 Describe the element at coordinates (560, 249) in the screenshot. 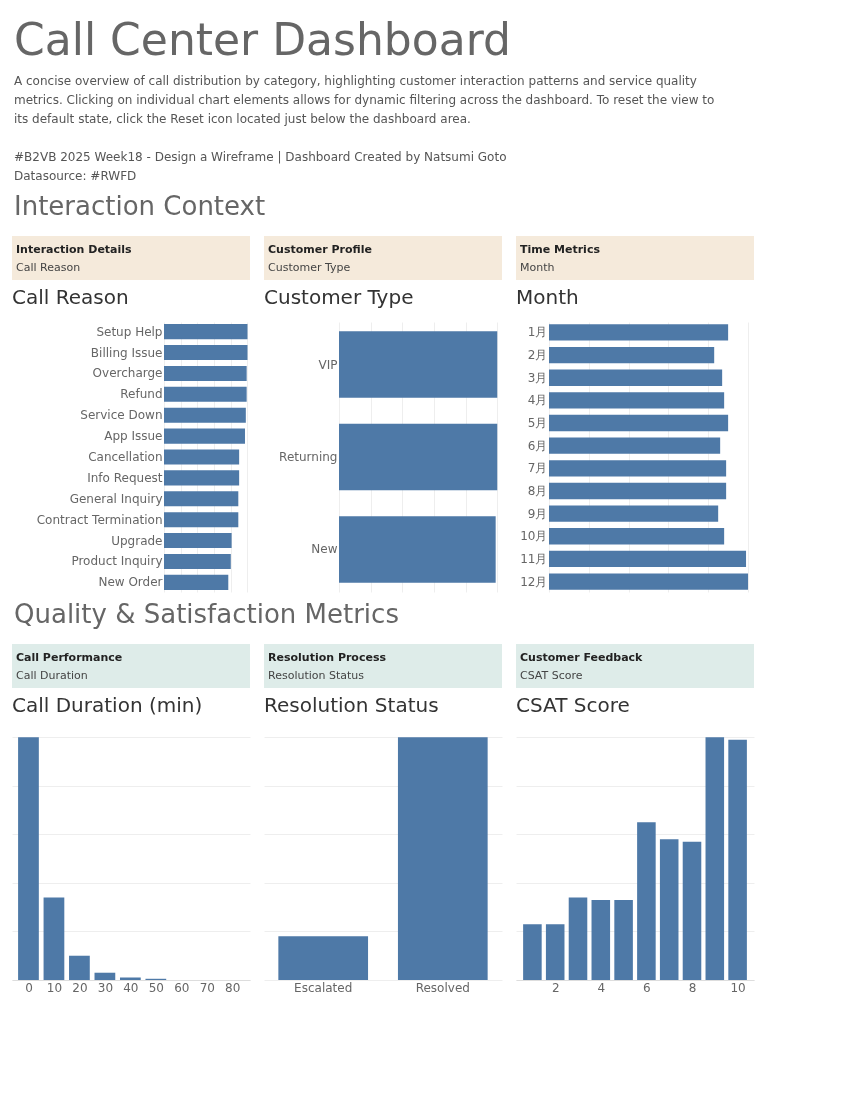

I see `text: Time Metrics` at that location.